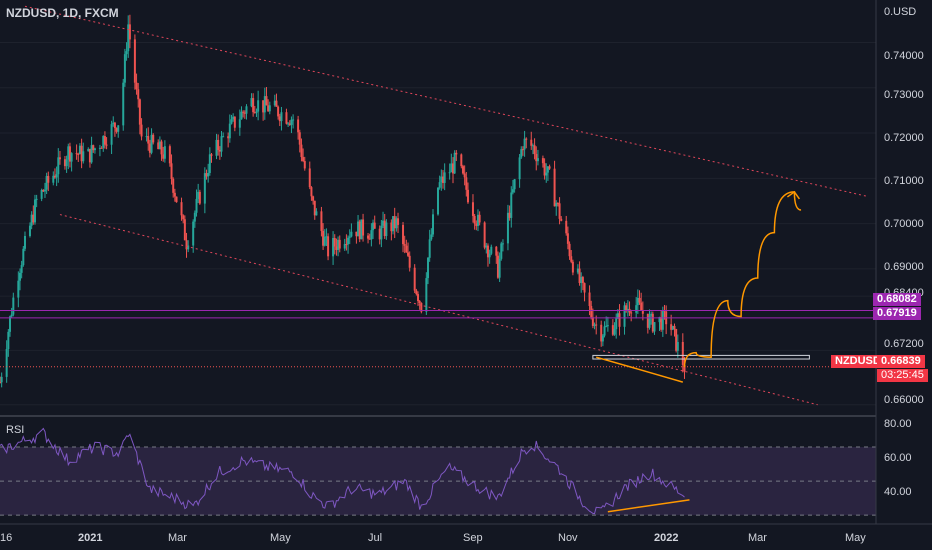  What do you see at coordinates (898, 424) in the screenshot?
I see `rsi-axis-label: 80.00` at bounding box center [898, 424].